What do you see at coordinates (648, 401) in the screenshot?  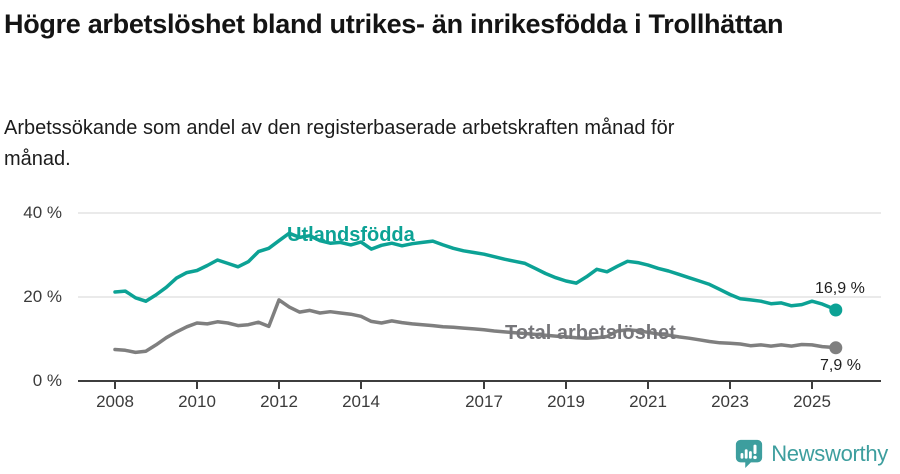 I see `x-tick-label: 2021` at bounding box center [648, 401].